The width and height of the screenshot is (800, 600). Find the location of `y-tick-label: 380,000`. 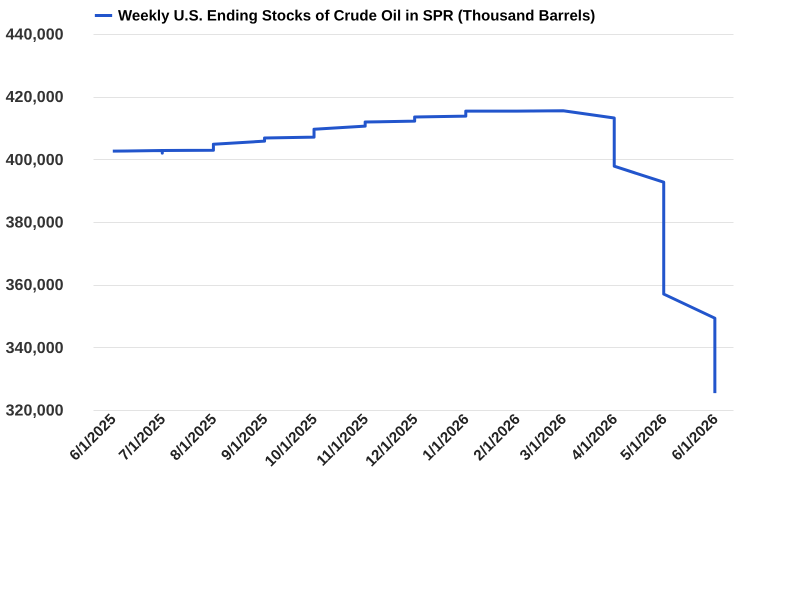

y-tick-label: 380,000 is located at coordinates (35, 223).